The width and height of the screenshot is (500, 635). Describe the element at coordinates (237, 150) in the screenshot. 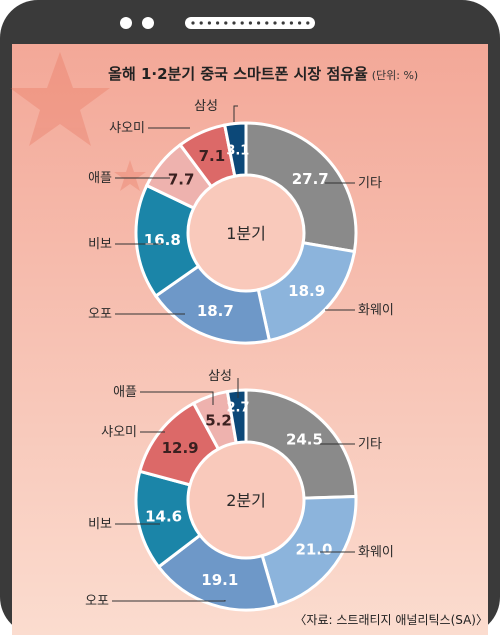

I see `value-label-q1-samsung: 3.1` at that location.